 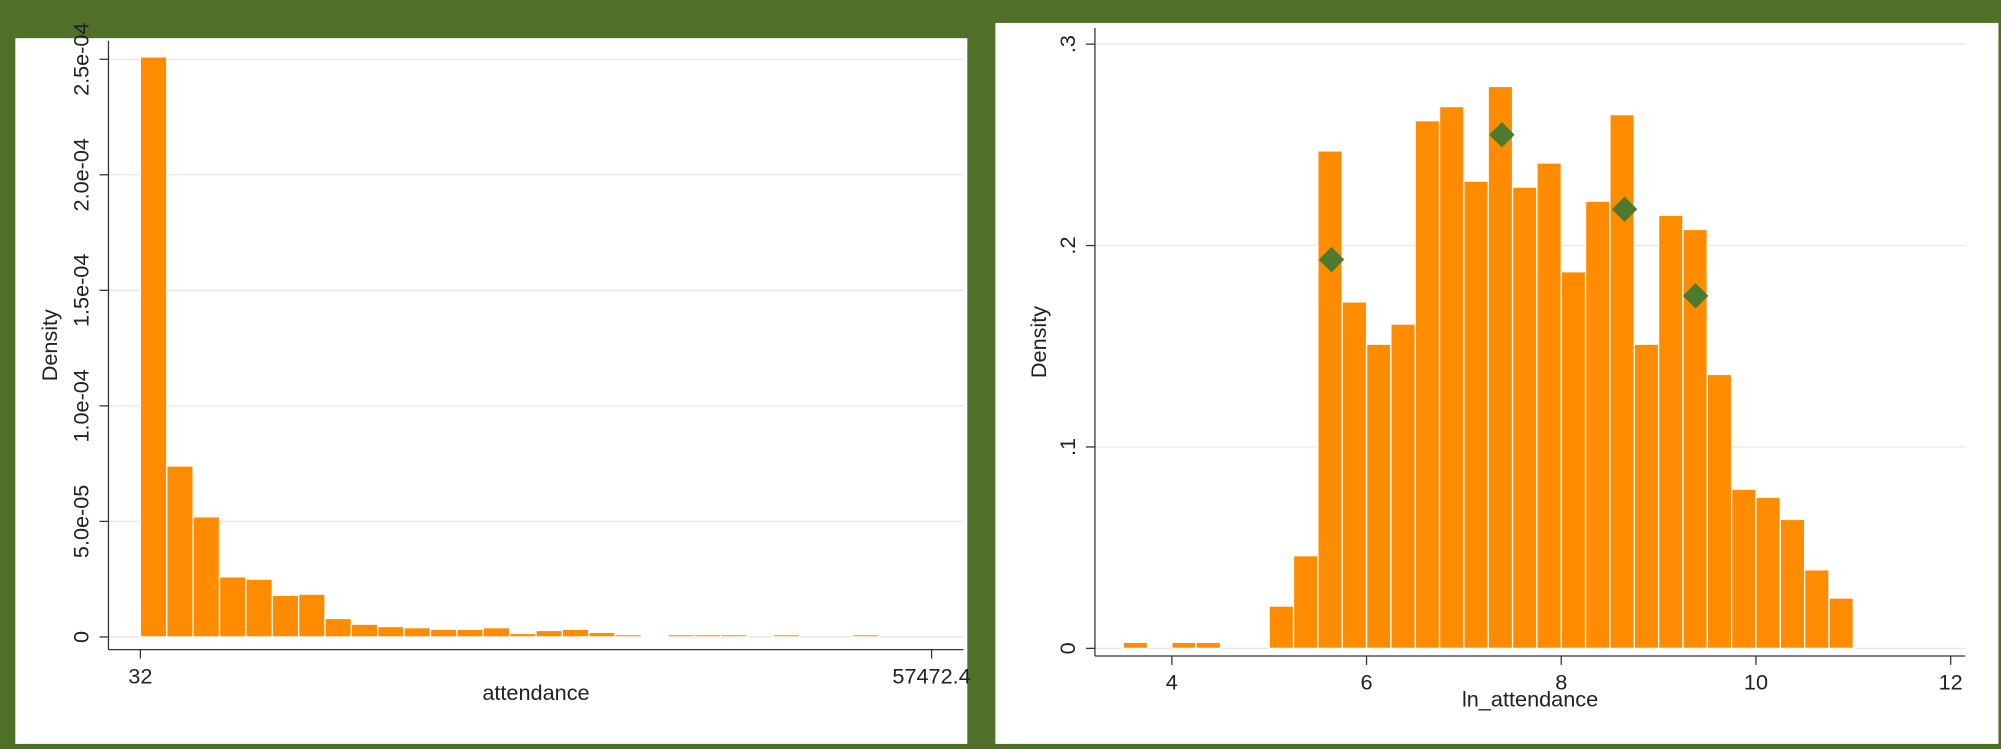 I want to click on y-tick-label: 1.5e-04, so click(x=81, y=290).